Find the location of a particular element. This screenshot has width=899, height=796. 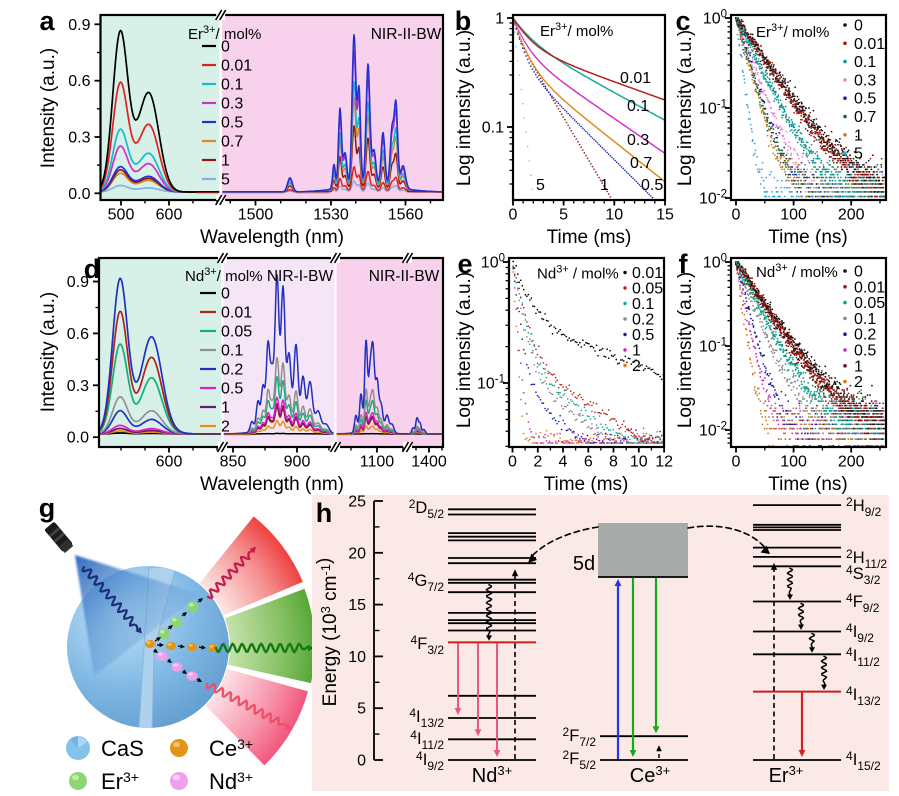

svg-text: Nd3+​/ mol% is located at coordinates (224, 275).